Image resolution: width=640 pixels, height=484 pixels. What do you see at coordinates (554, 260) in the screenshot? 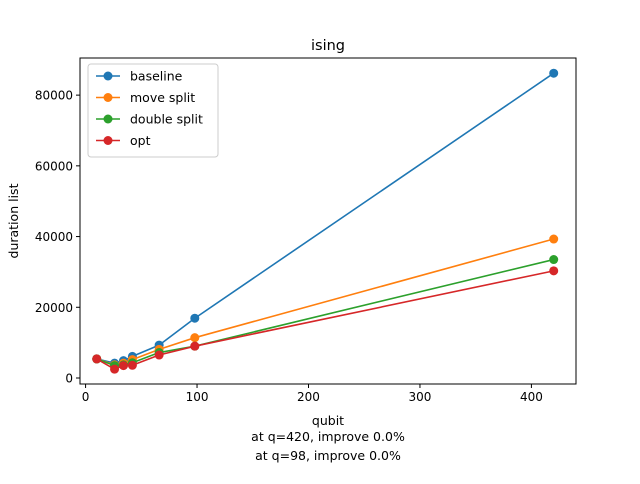
I see `data-point-double-split` at bounding box center [554, 260].